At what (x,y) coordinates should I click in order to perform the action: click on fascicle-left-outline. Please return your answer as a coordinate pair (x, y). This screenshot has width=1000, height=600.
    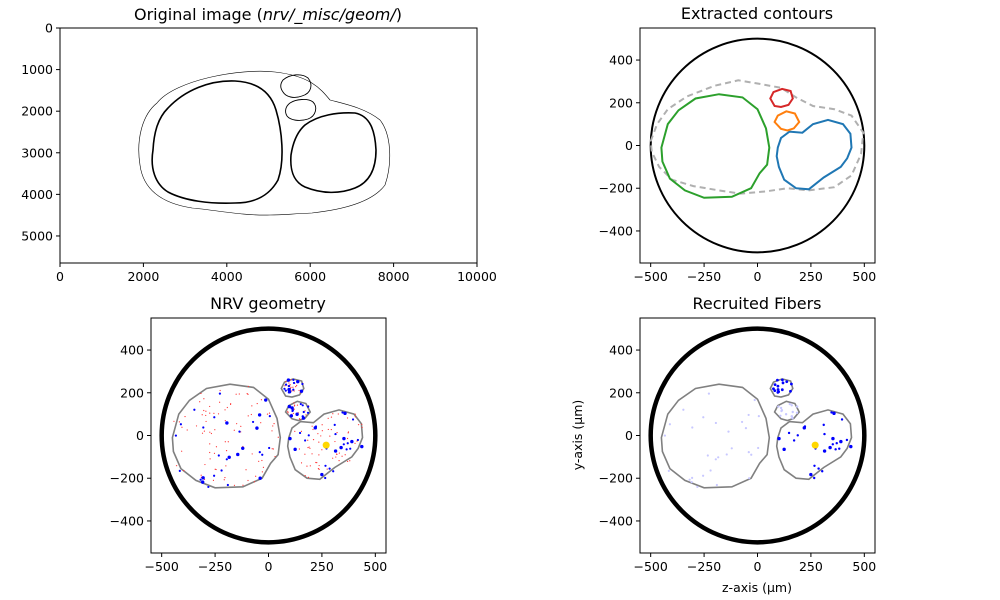
    Looking at the image, I should click on (217, 142).